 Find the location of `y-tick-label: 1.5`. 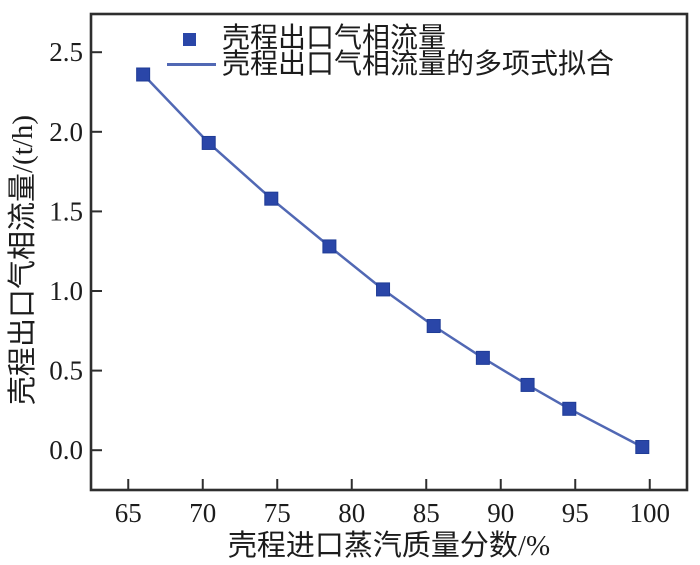

y-tick-label: 1.5 is located at coordinates (66, 211).